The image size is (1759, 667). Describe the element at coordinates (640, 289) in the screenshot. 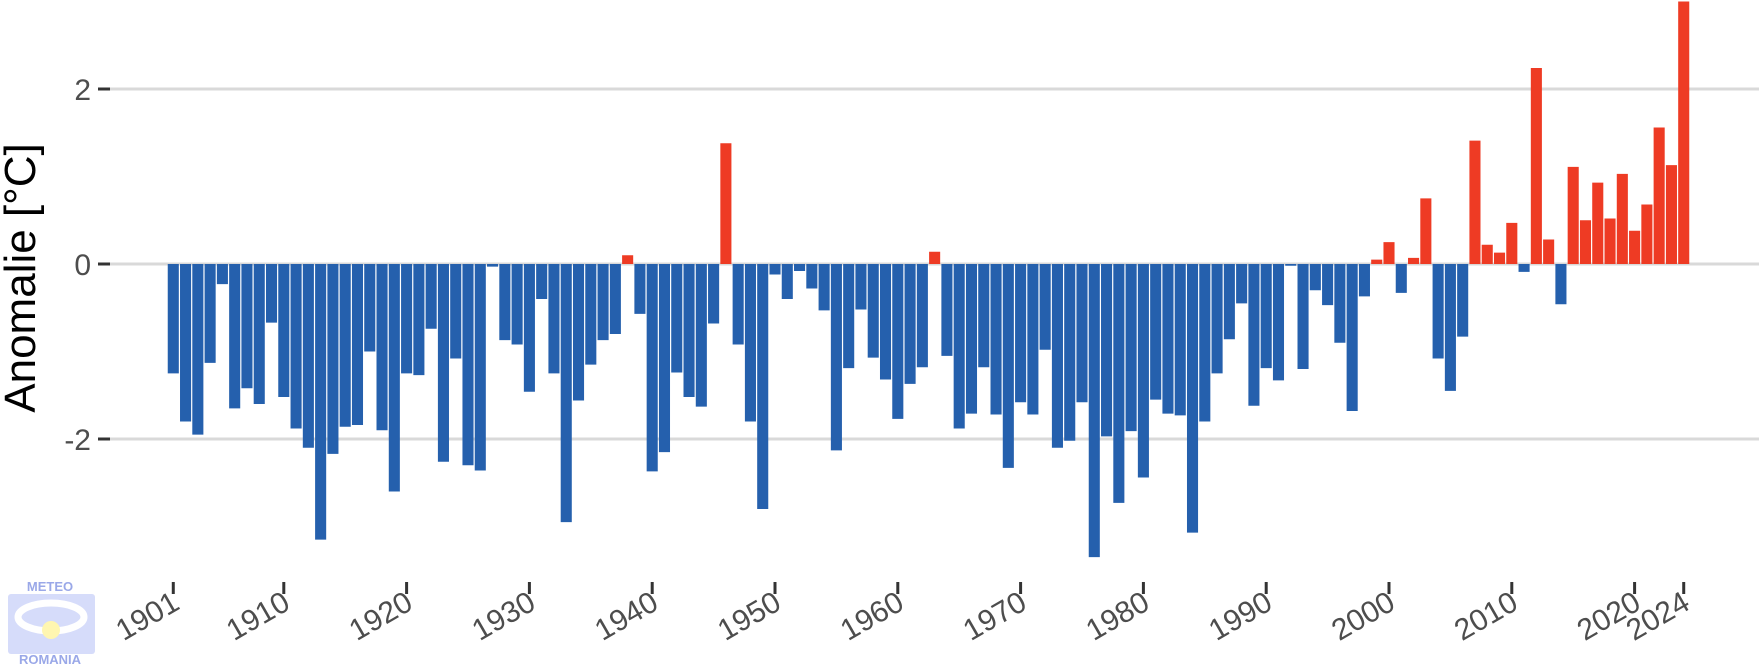

I see `bar-1939` at that location.